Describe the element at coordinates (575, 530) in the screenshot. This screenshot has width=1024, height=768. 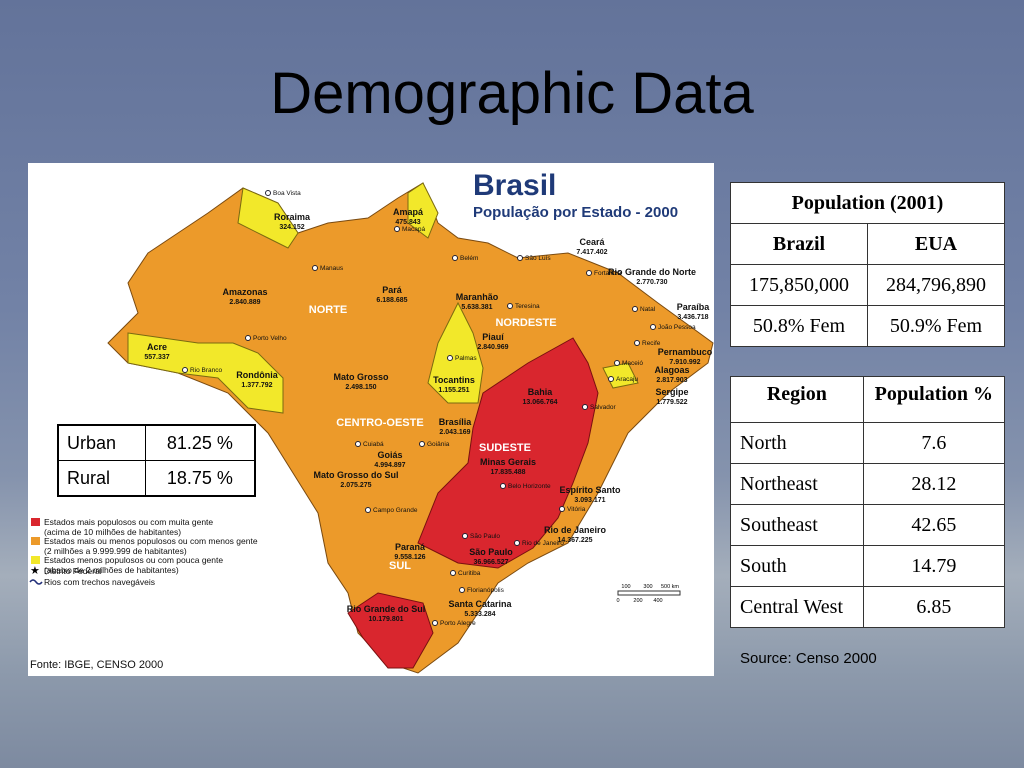
I see `state-name: Rio de Janeiro` at that location.